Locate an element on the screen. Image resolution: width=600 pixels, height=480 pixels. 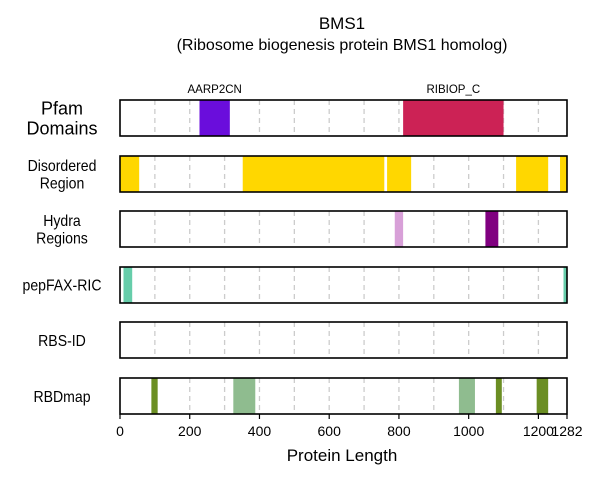
x-tick-label: 1000 is located at coordinates (468, 431).